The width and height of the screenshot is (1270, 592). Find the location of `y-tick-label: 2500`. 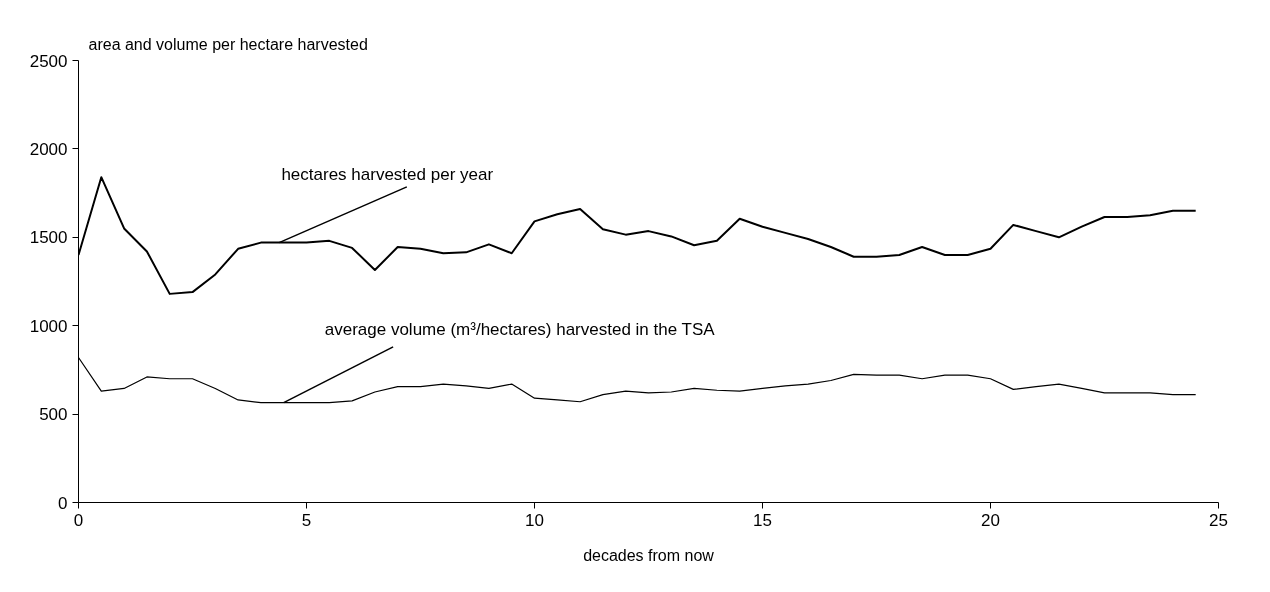

y-tick-label: 2500 is located at coordinates (48, 61).